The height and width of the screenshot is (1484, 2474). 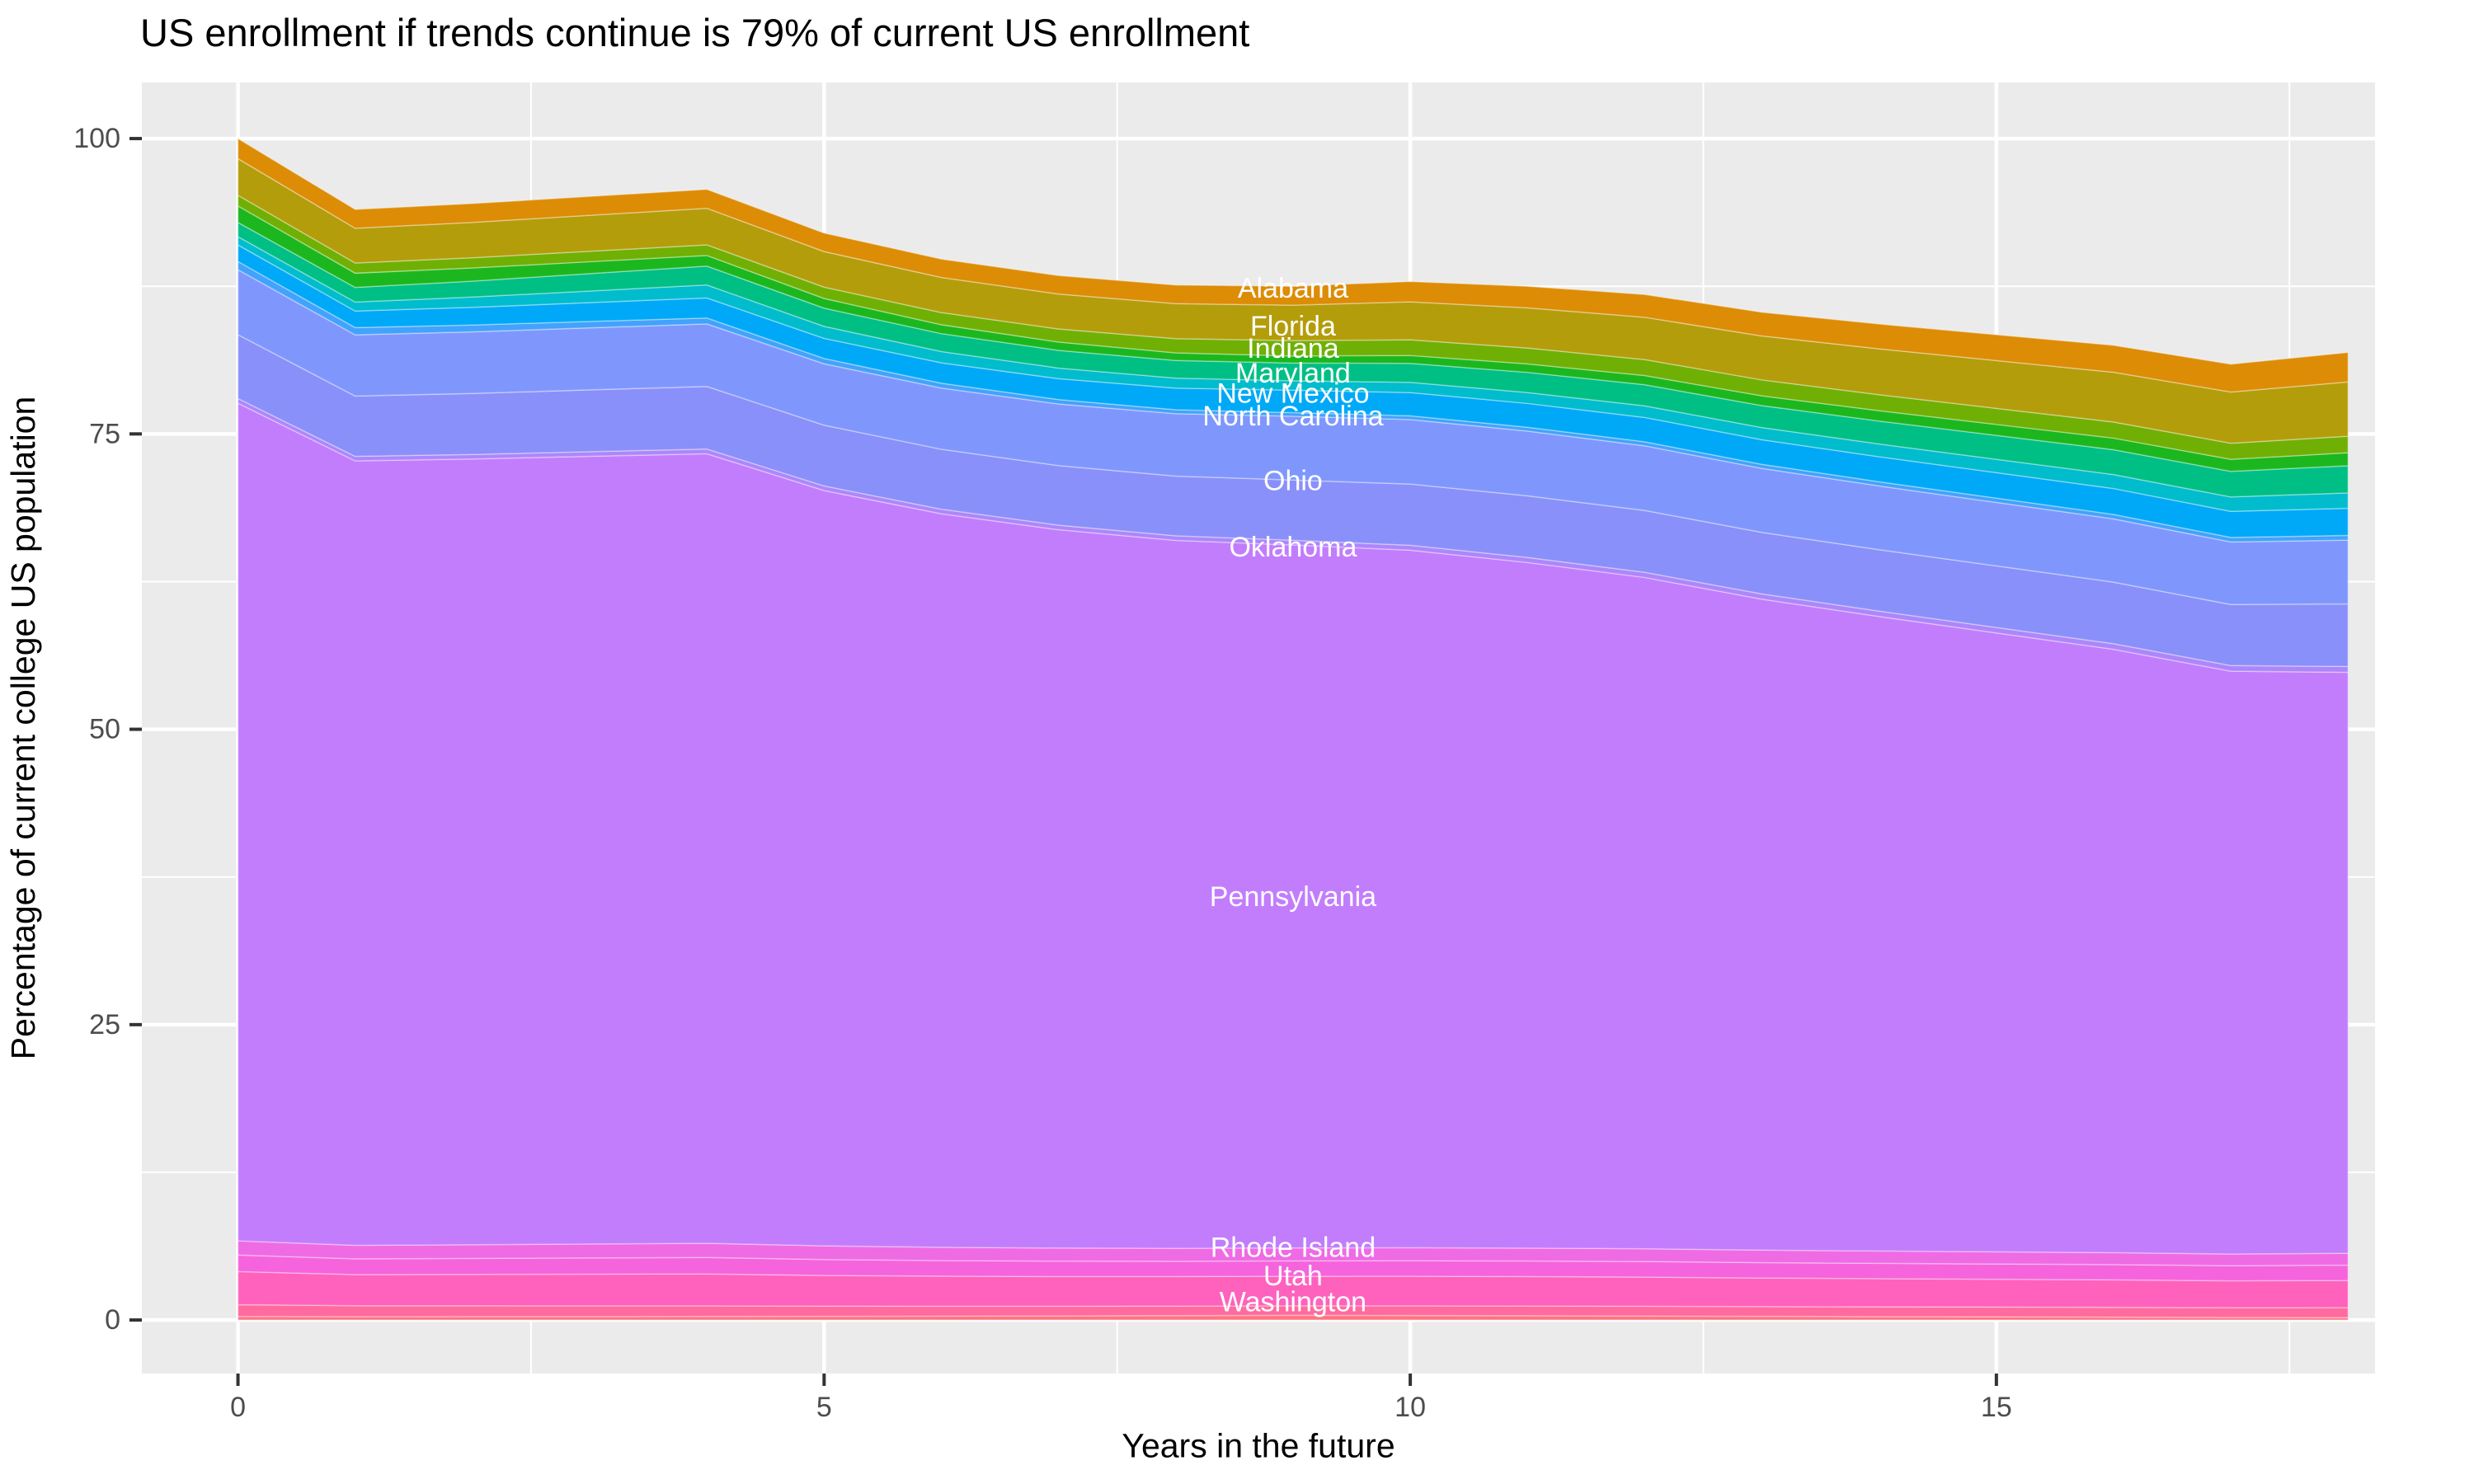 What do you see at coordinates (1293, 1302) in the screenshot?
I see `state-label-washington: Washington` at bounding box center [1293, 1302].